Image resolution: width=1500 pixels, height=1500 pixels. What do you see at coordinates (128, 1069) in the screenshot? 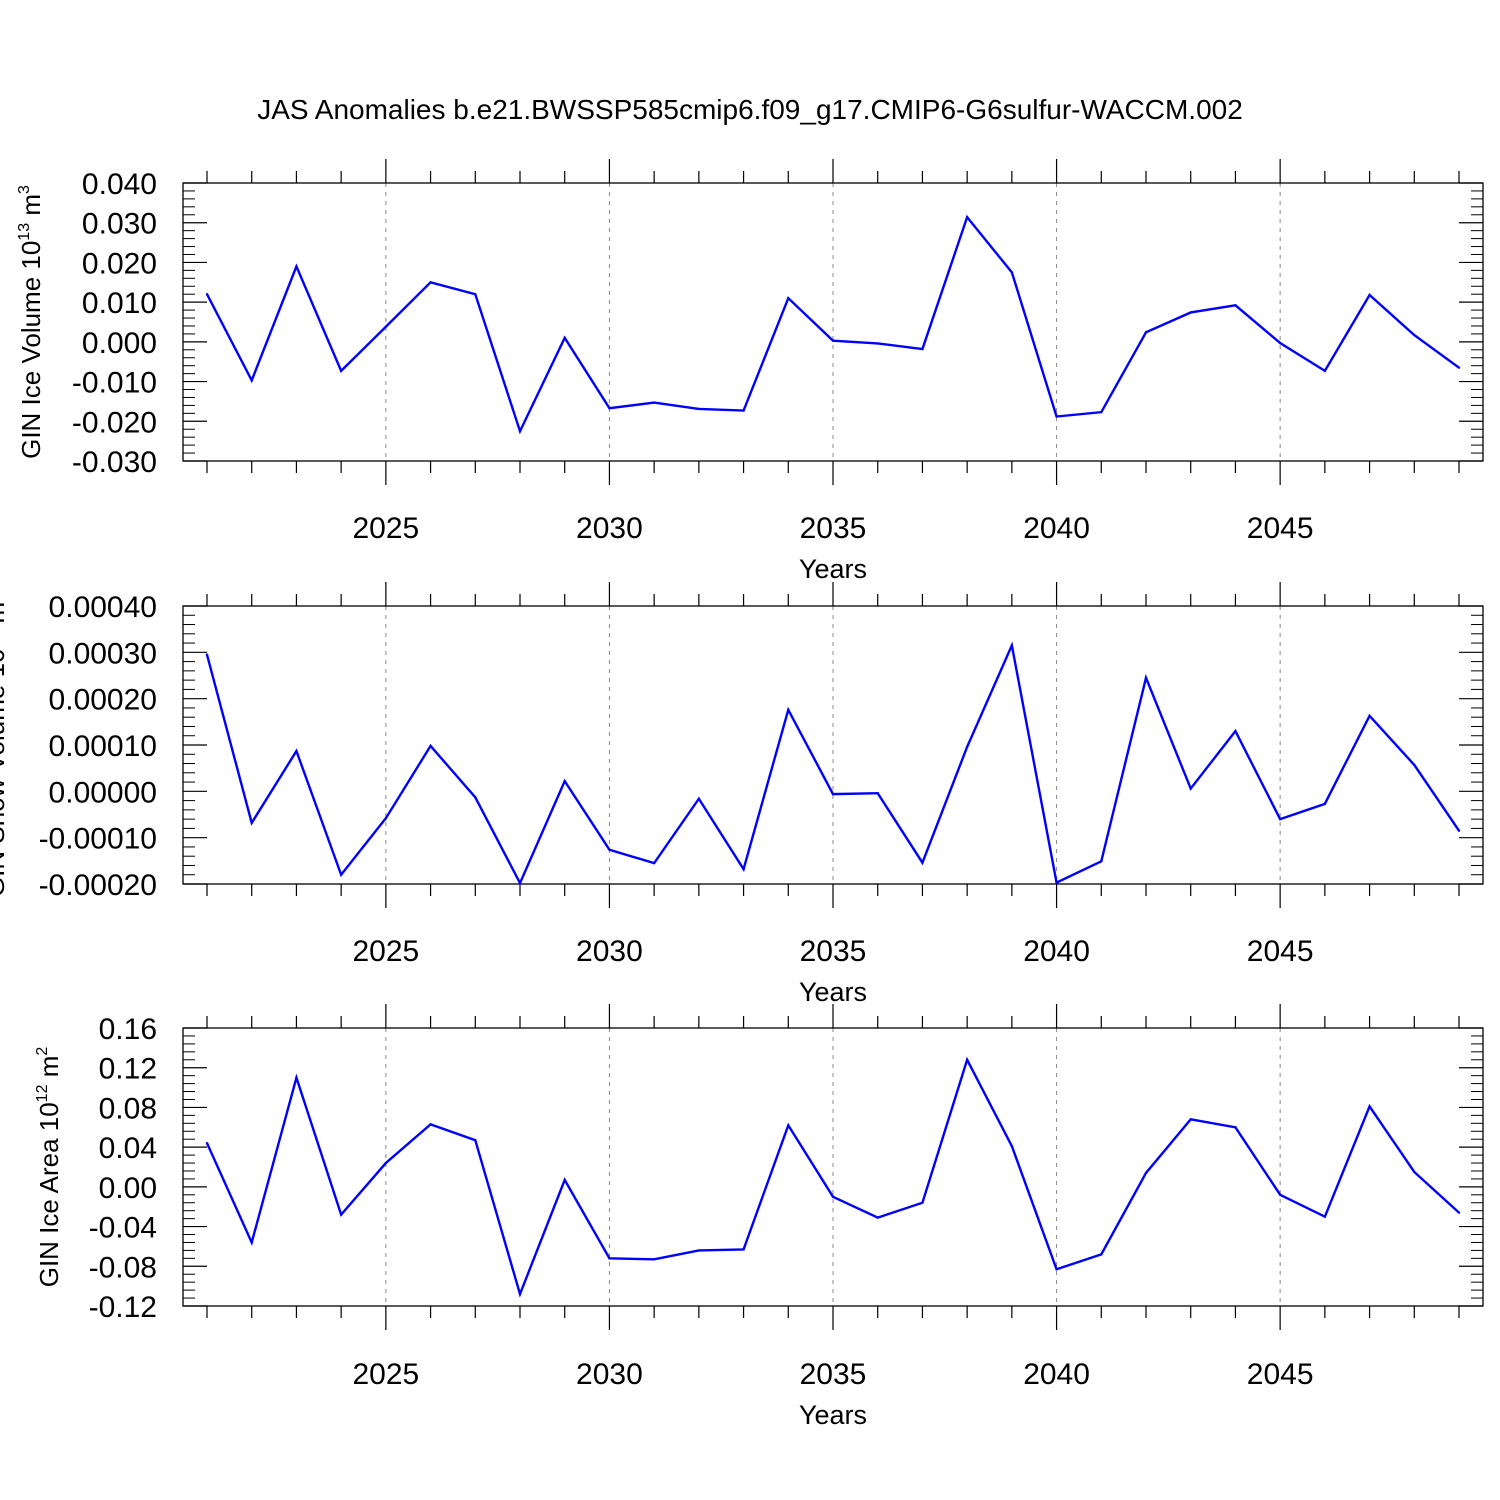
I see `y-tick-label: 0.12` at bounding box center [128, 1069].